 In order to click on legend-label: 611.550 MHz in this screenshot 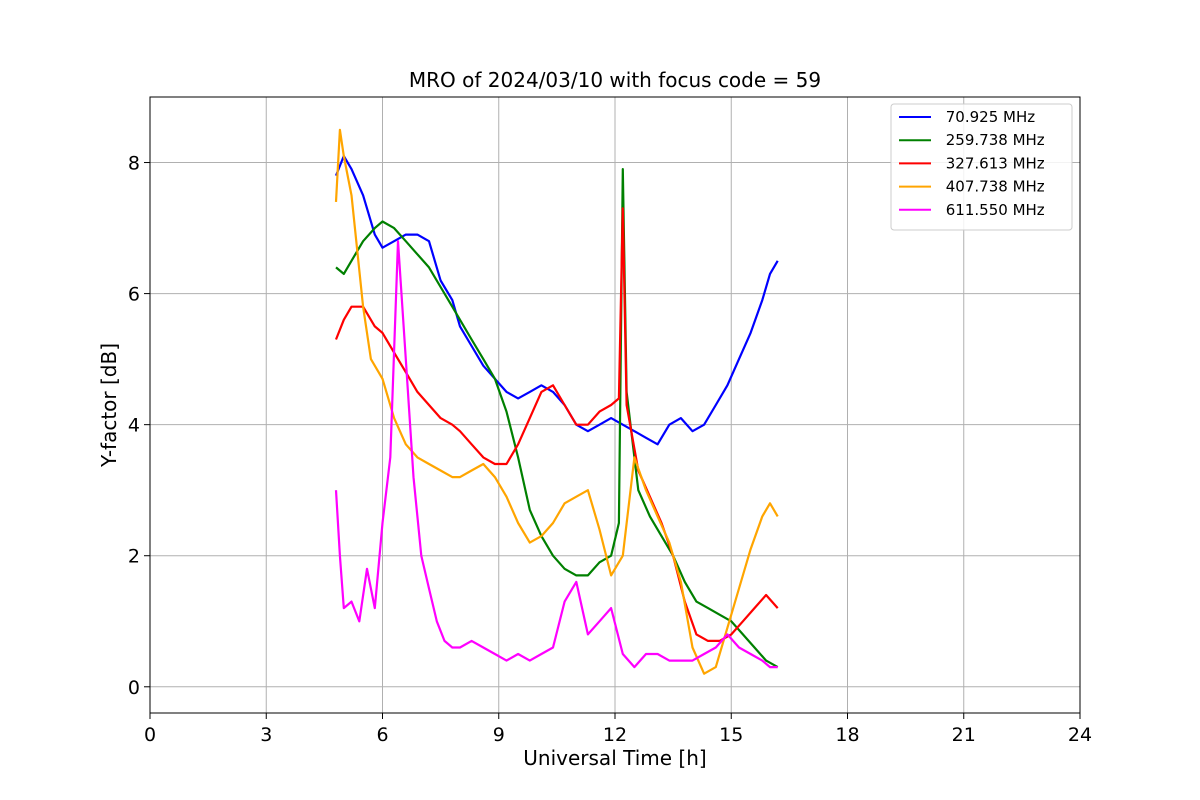, I will do `click(993, 210)`.